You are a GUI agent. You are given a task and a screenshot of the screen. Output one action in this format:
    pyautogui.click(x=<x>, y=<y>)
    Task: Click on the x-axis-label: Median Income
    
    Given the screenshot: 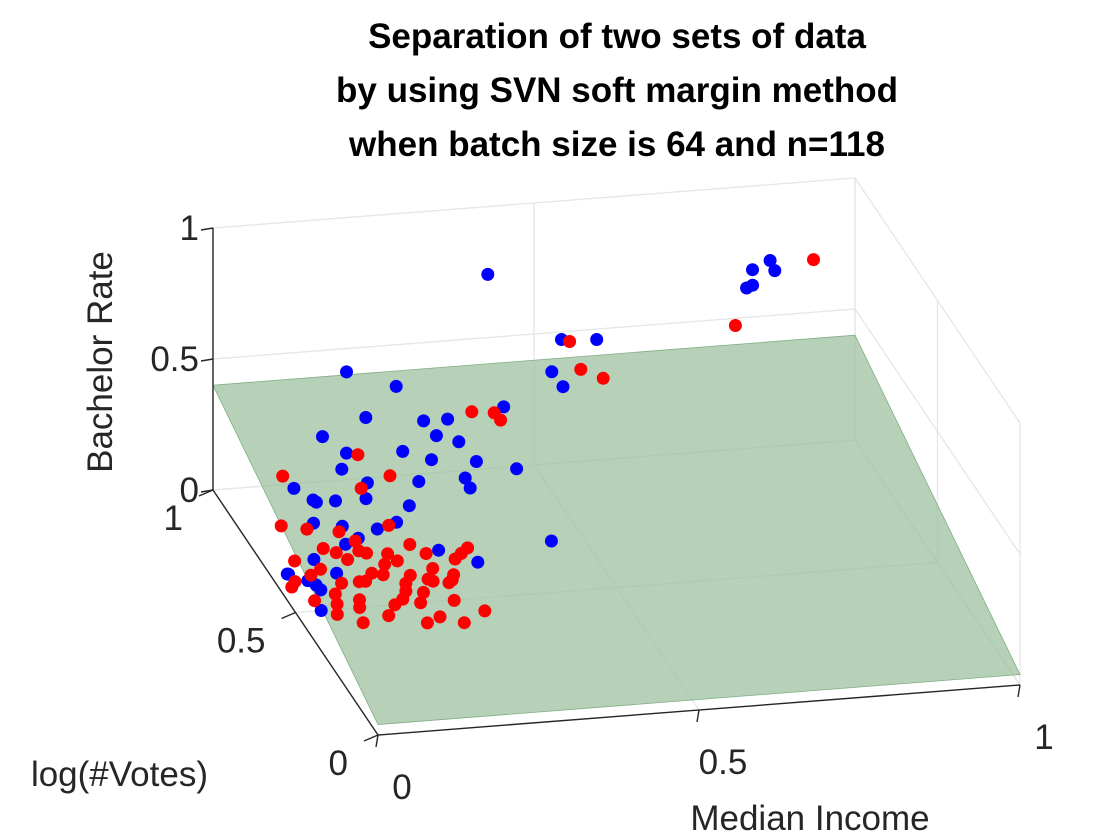 What is the action you would take?
    pyautogui.click(x=809, y=818)
    